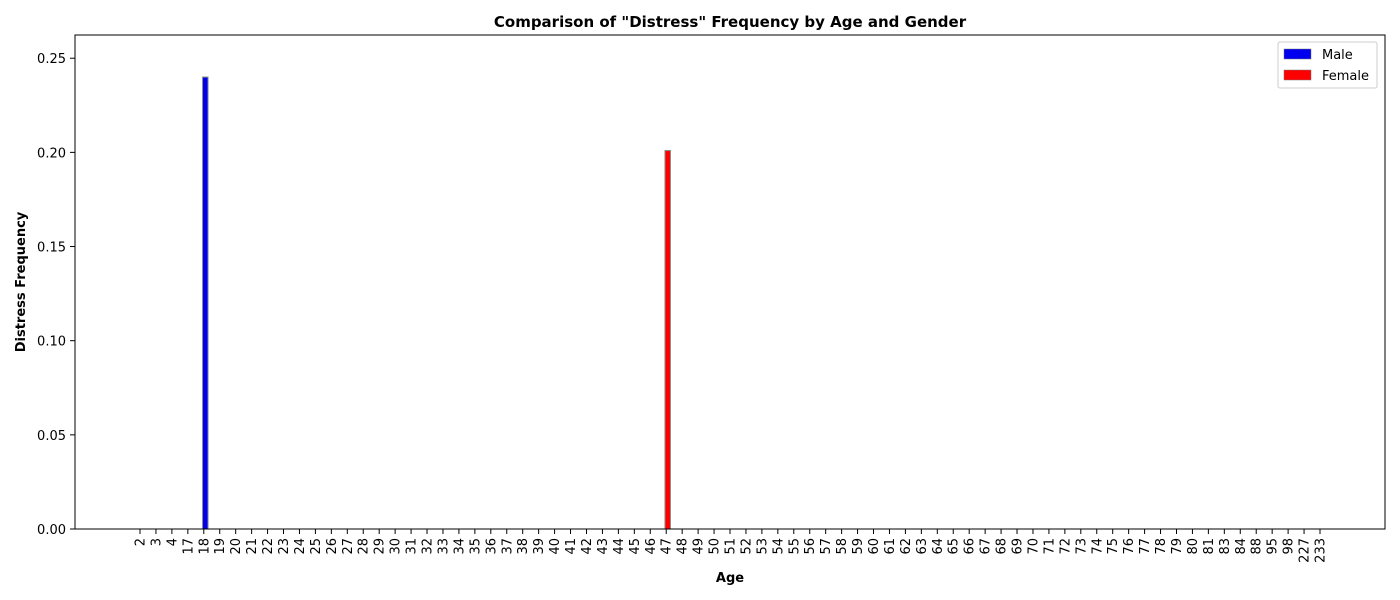  Describe the element at coordinates (51, 436) in the screenshot. I see `y-tick-label: 0.05` at that location.